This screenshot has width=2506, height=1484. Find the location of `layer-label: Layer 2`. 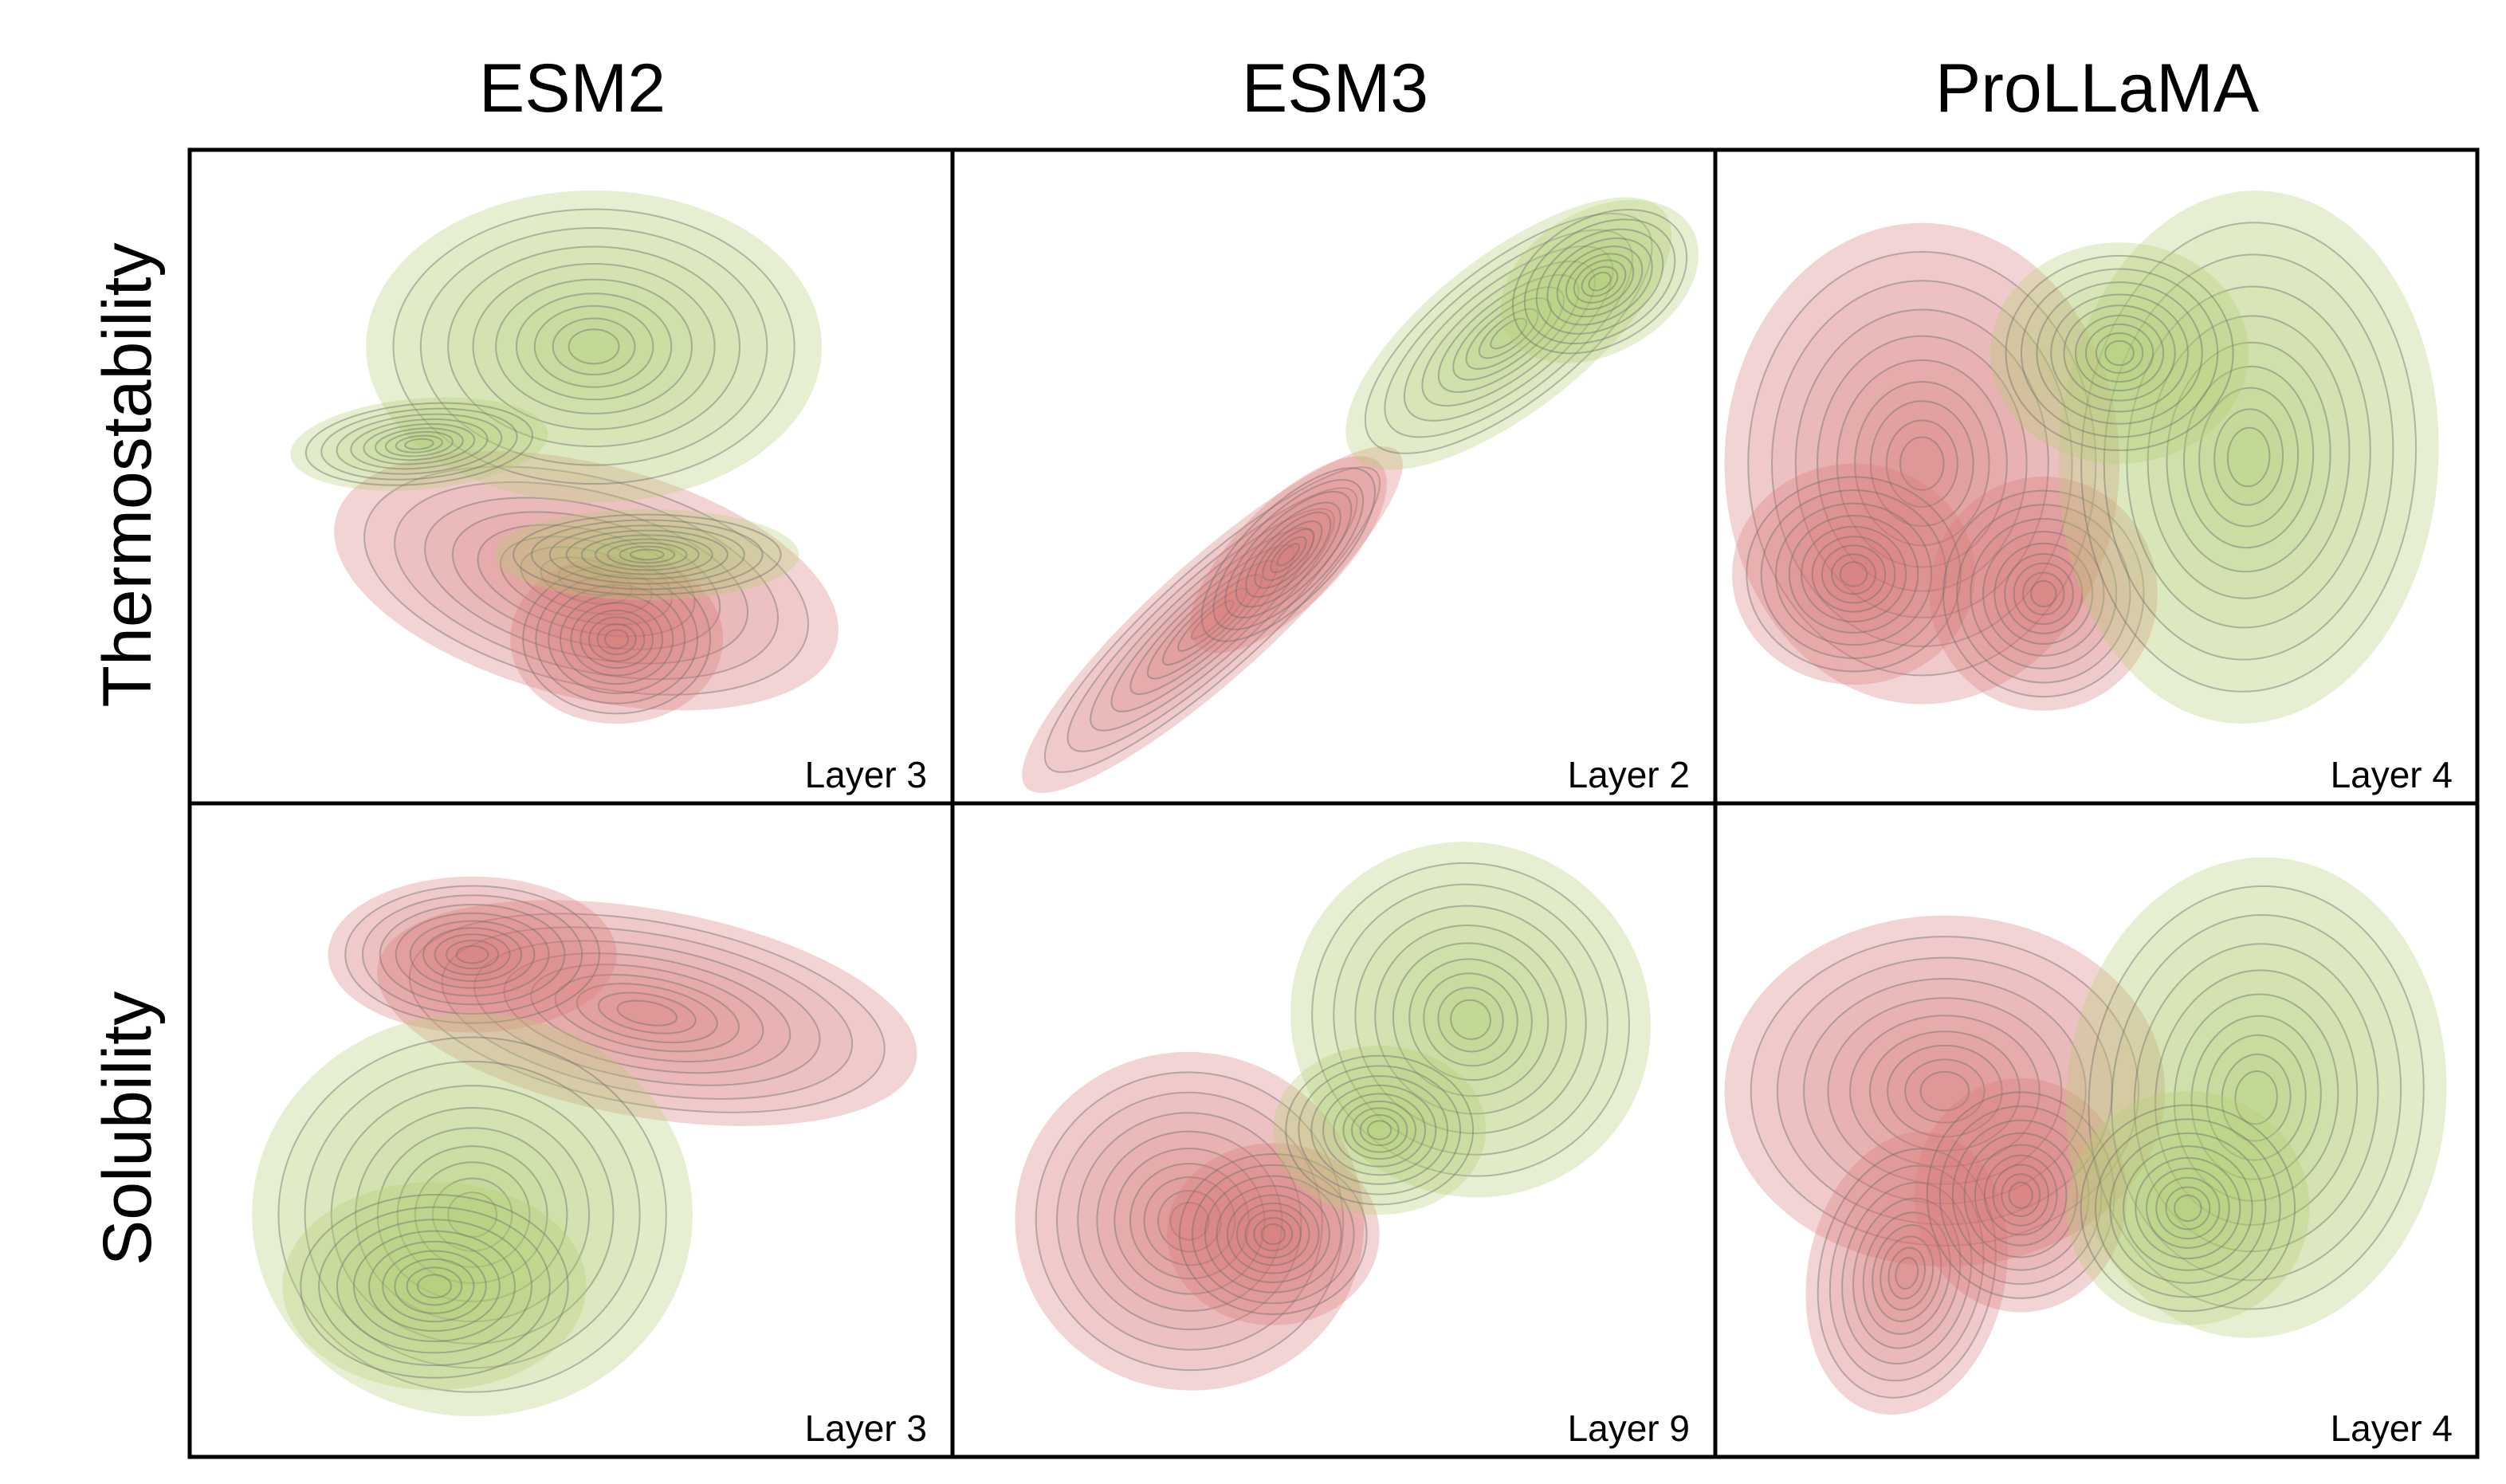

layer-label: Layer 2 is located at coordinates (1629, 774).